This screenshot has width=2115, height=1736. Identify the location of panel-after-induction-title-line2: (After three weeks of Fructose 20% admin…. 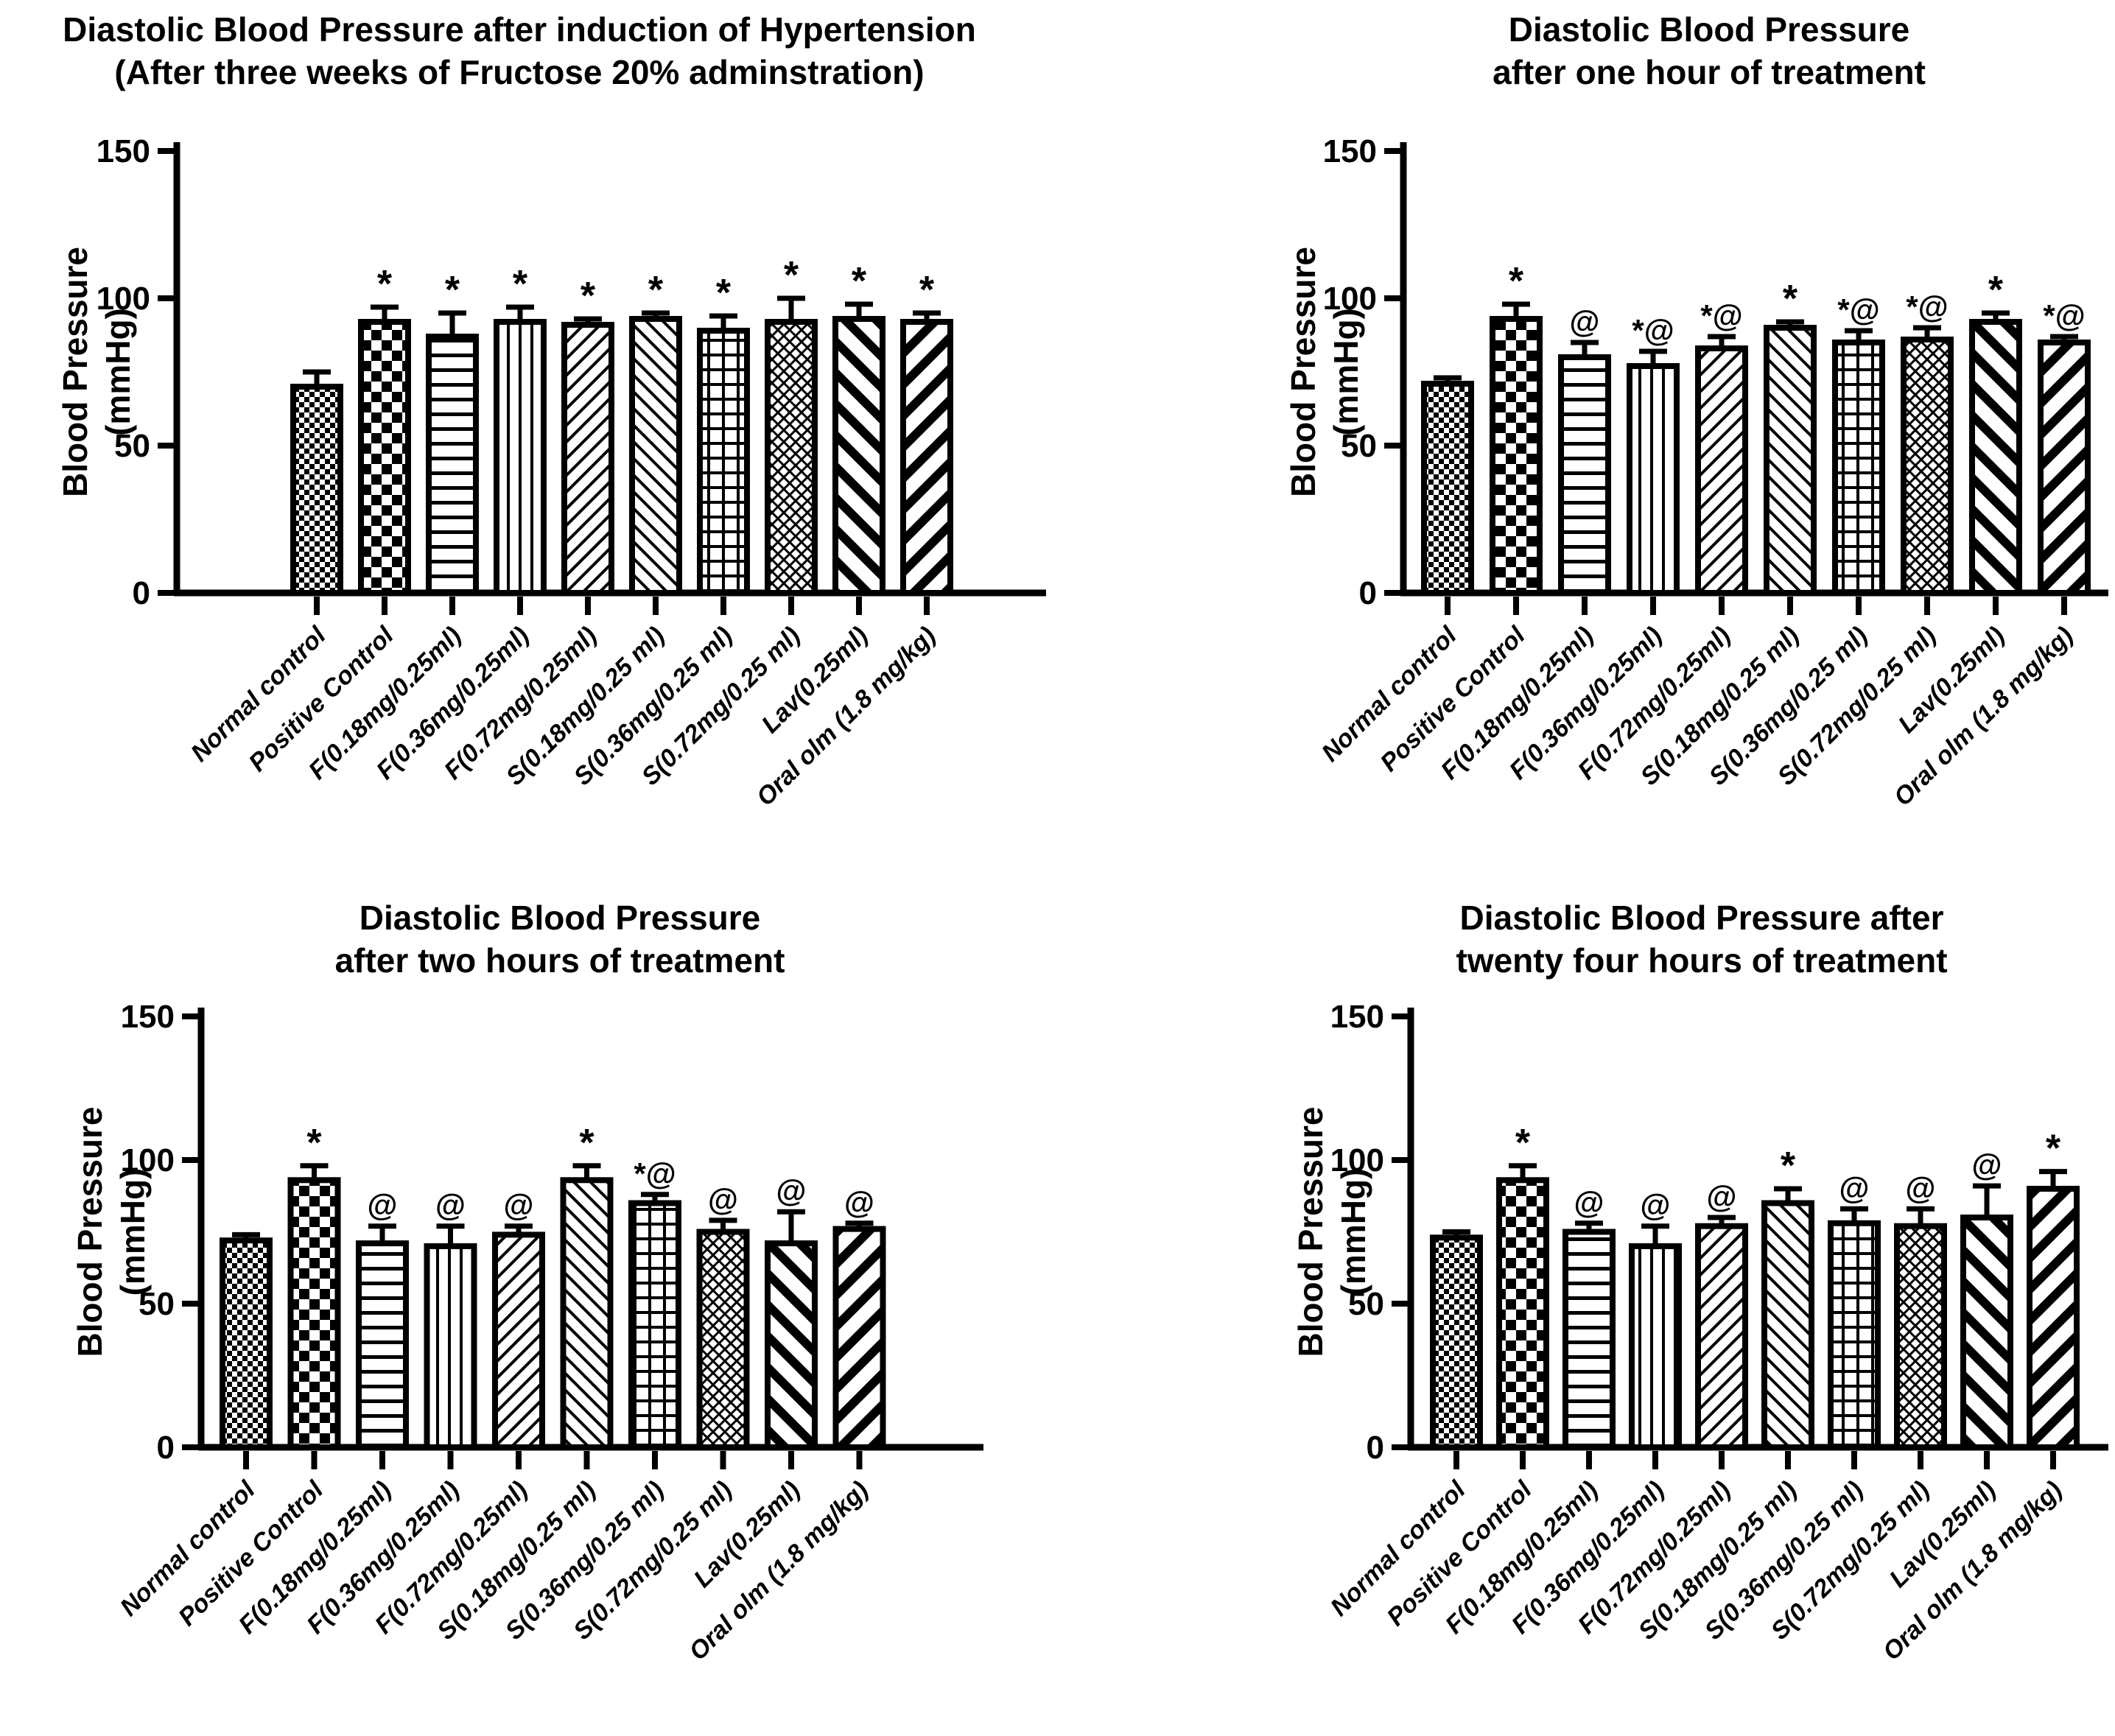
(519, 72).